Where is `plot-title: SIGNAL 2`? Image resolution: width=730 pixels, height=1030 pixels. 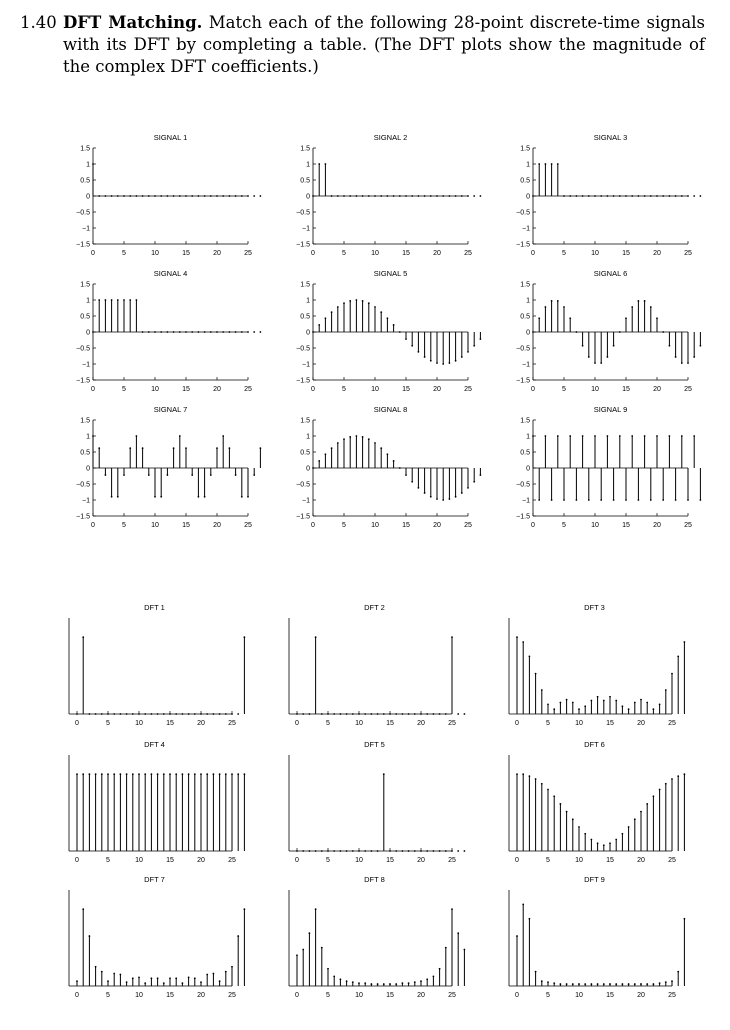 plot-title: SIGNAL 2 is located at coordinates (391, 137).